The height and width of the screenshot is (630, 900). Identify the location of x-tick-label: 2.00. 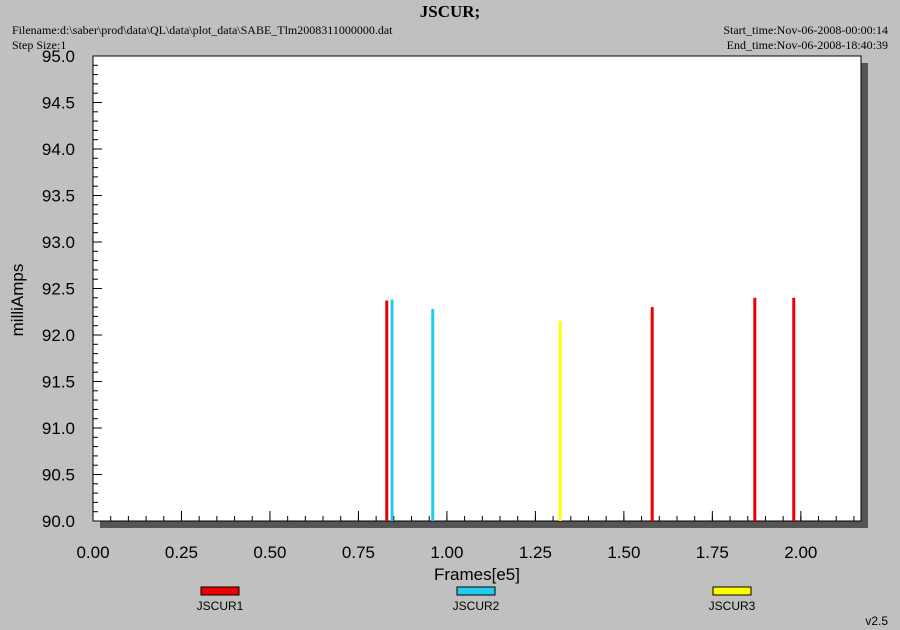
(800, 552).